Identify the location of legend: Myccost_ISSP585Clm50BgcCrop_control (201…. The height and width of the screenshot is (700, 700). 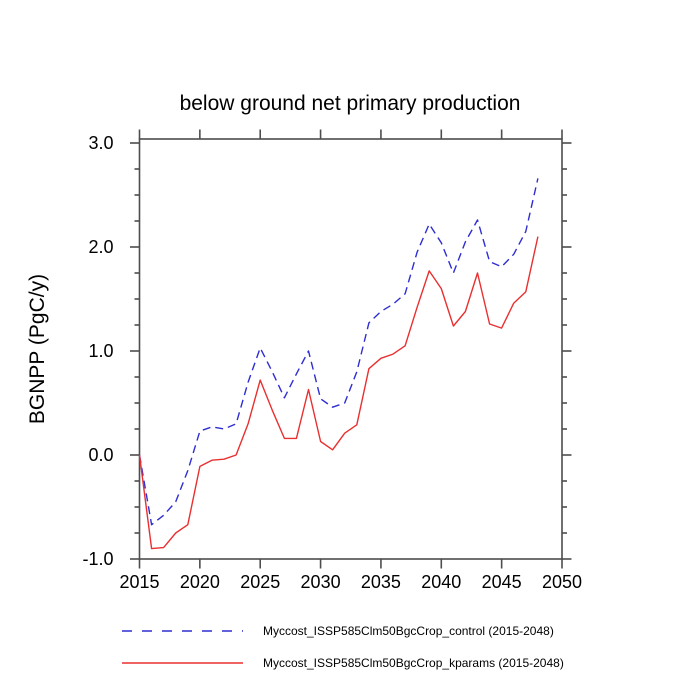
(343, 647).